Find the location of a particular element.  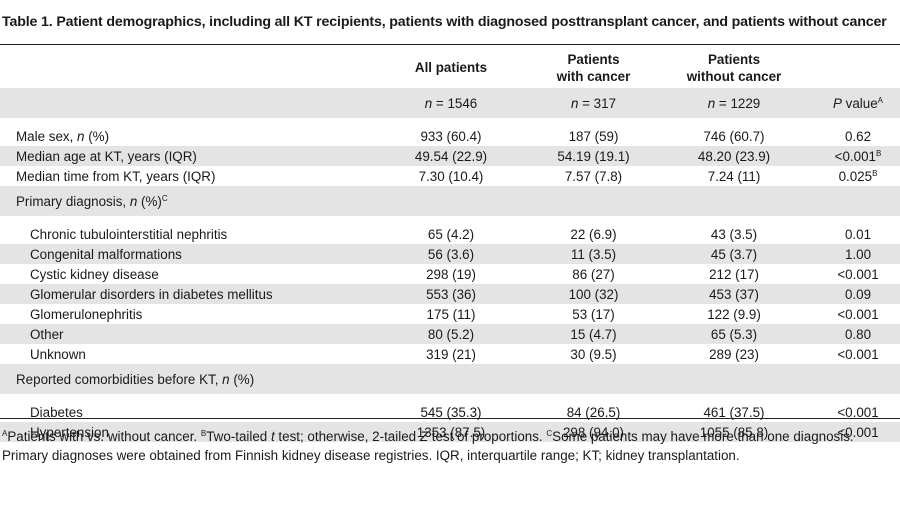

row-label: Median time from KT, years (IQR) is located at coordinates (116, 176).